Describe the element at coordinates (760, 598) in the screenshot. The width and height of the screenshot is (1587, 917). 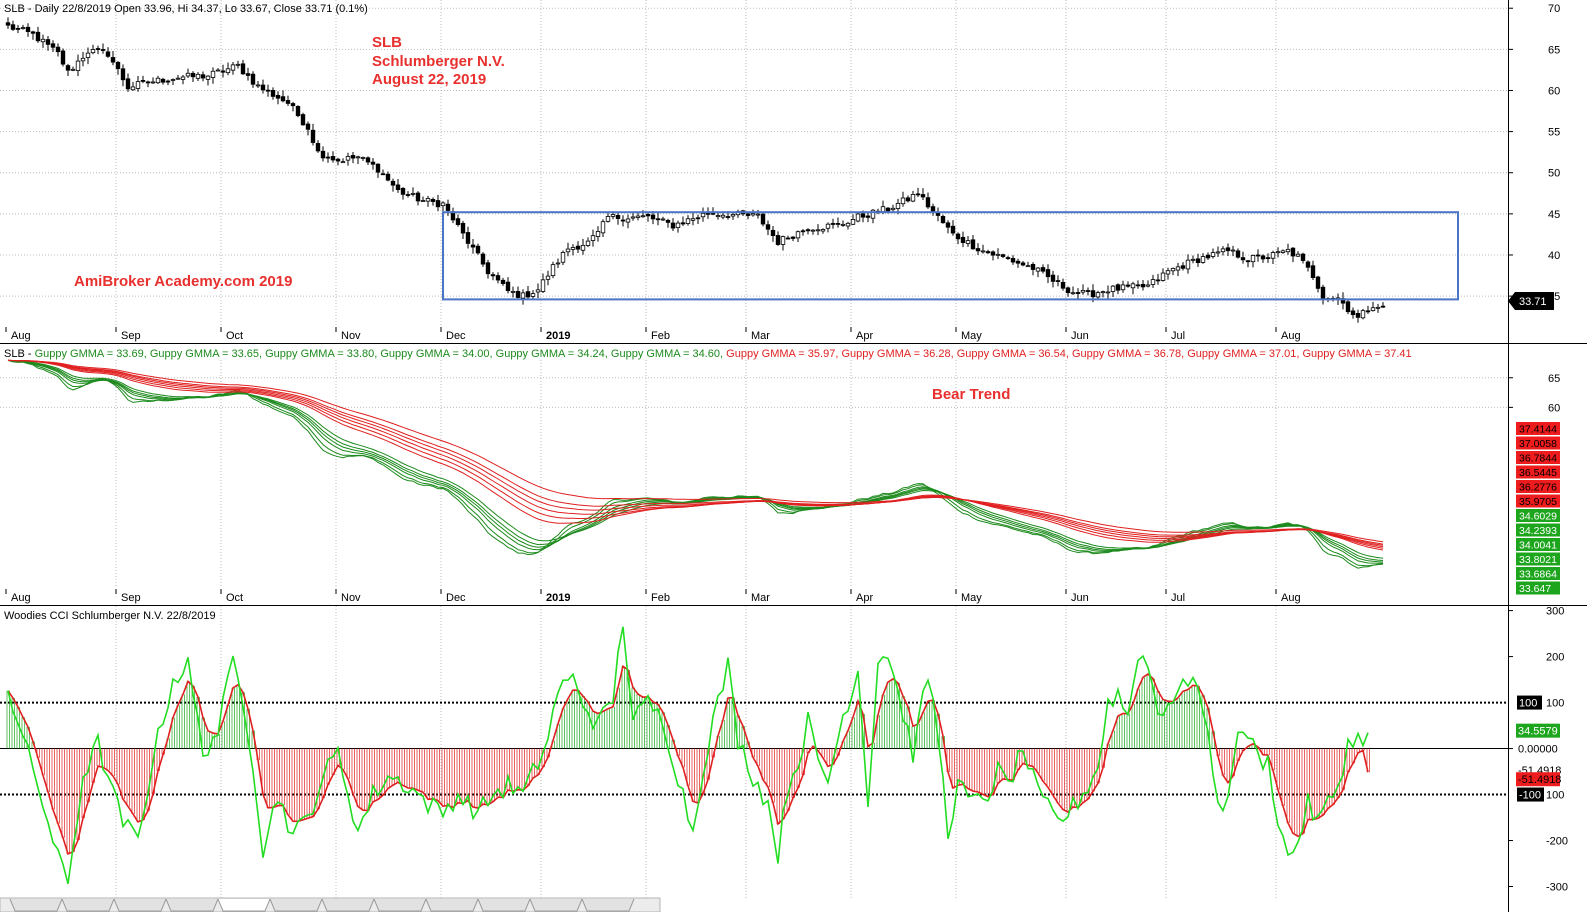
I see `x-tick-label: Mar` at that location.